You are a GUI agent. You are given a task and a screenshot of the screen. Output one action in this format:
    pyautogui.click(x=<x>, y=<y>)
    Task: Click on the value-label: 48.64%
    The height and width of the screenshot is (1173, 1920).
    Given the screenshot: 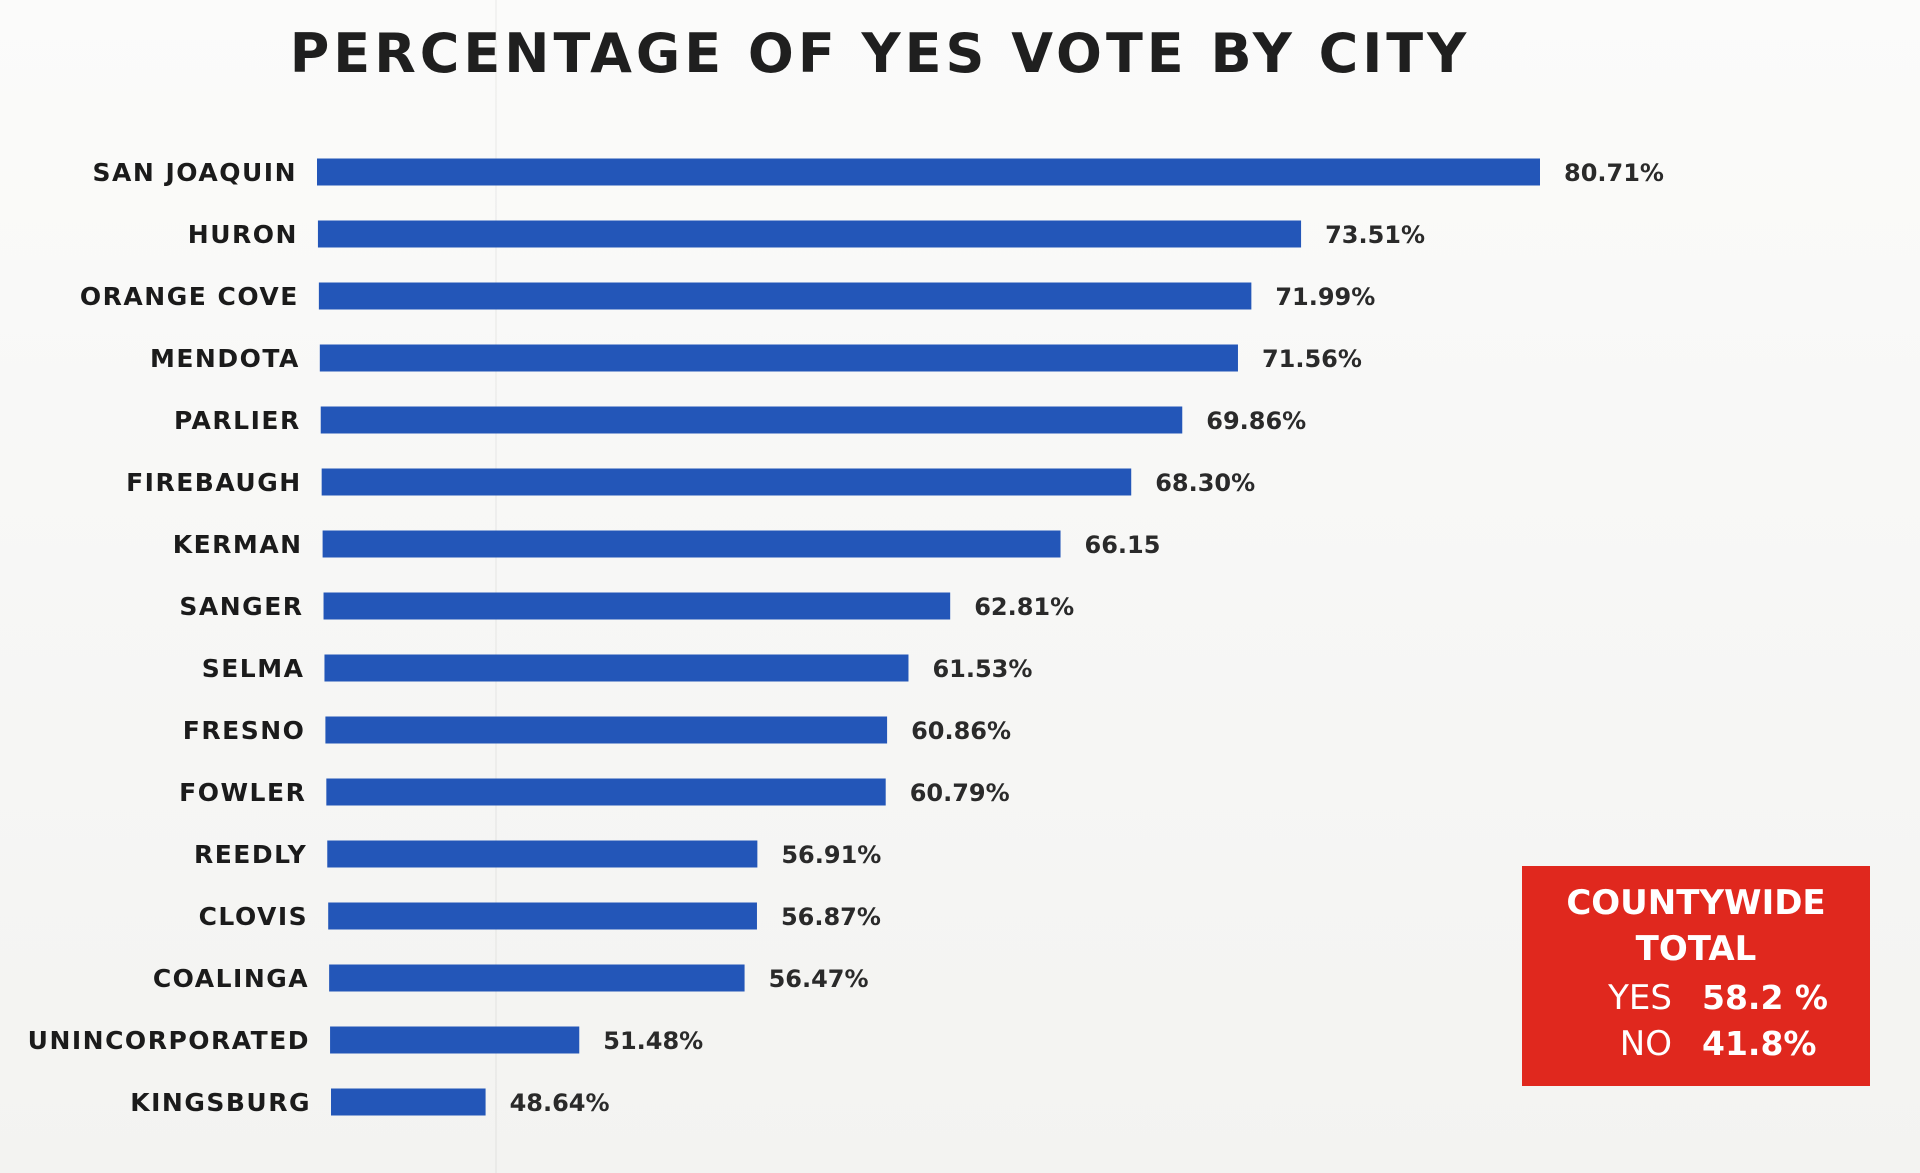 What is the action you would take?
    pyautogui.click(x=560, y=1103)
    